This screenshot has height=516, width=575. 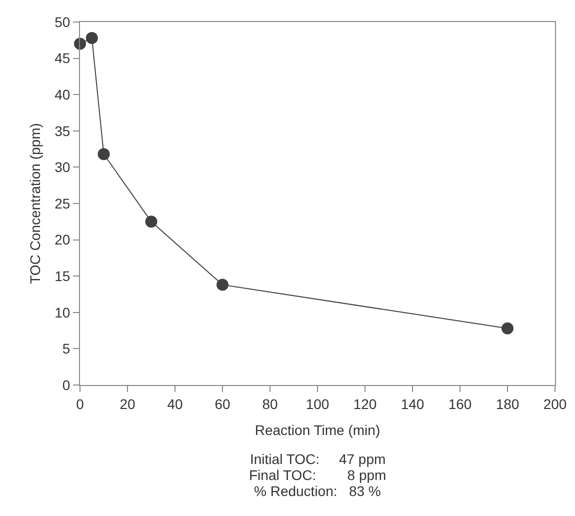 What do you see at coordinates (318, 404) in the screenshot?
I see `x-tick-label: 100` at bounding box center [318, 404].